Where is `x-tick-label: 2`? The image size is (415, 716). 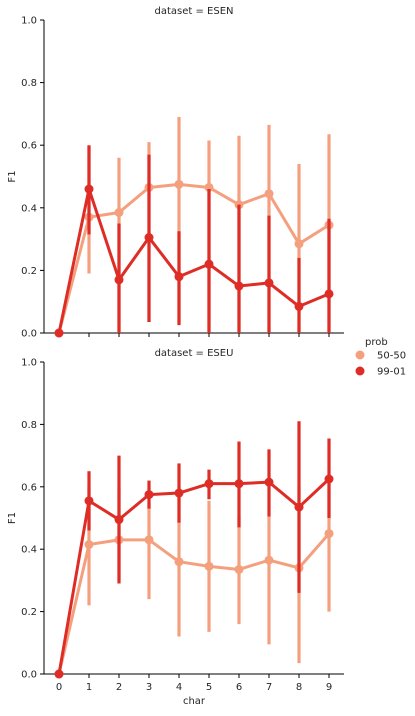
x-tick-label: 2 is located at coordinates (119, 687).